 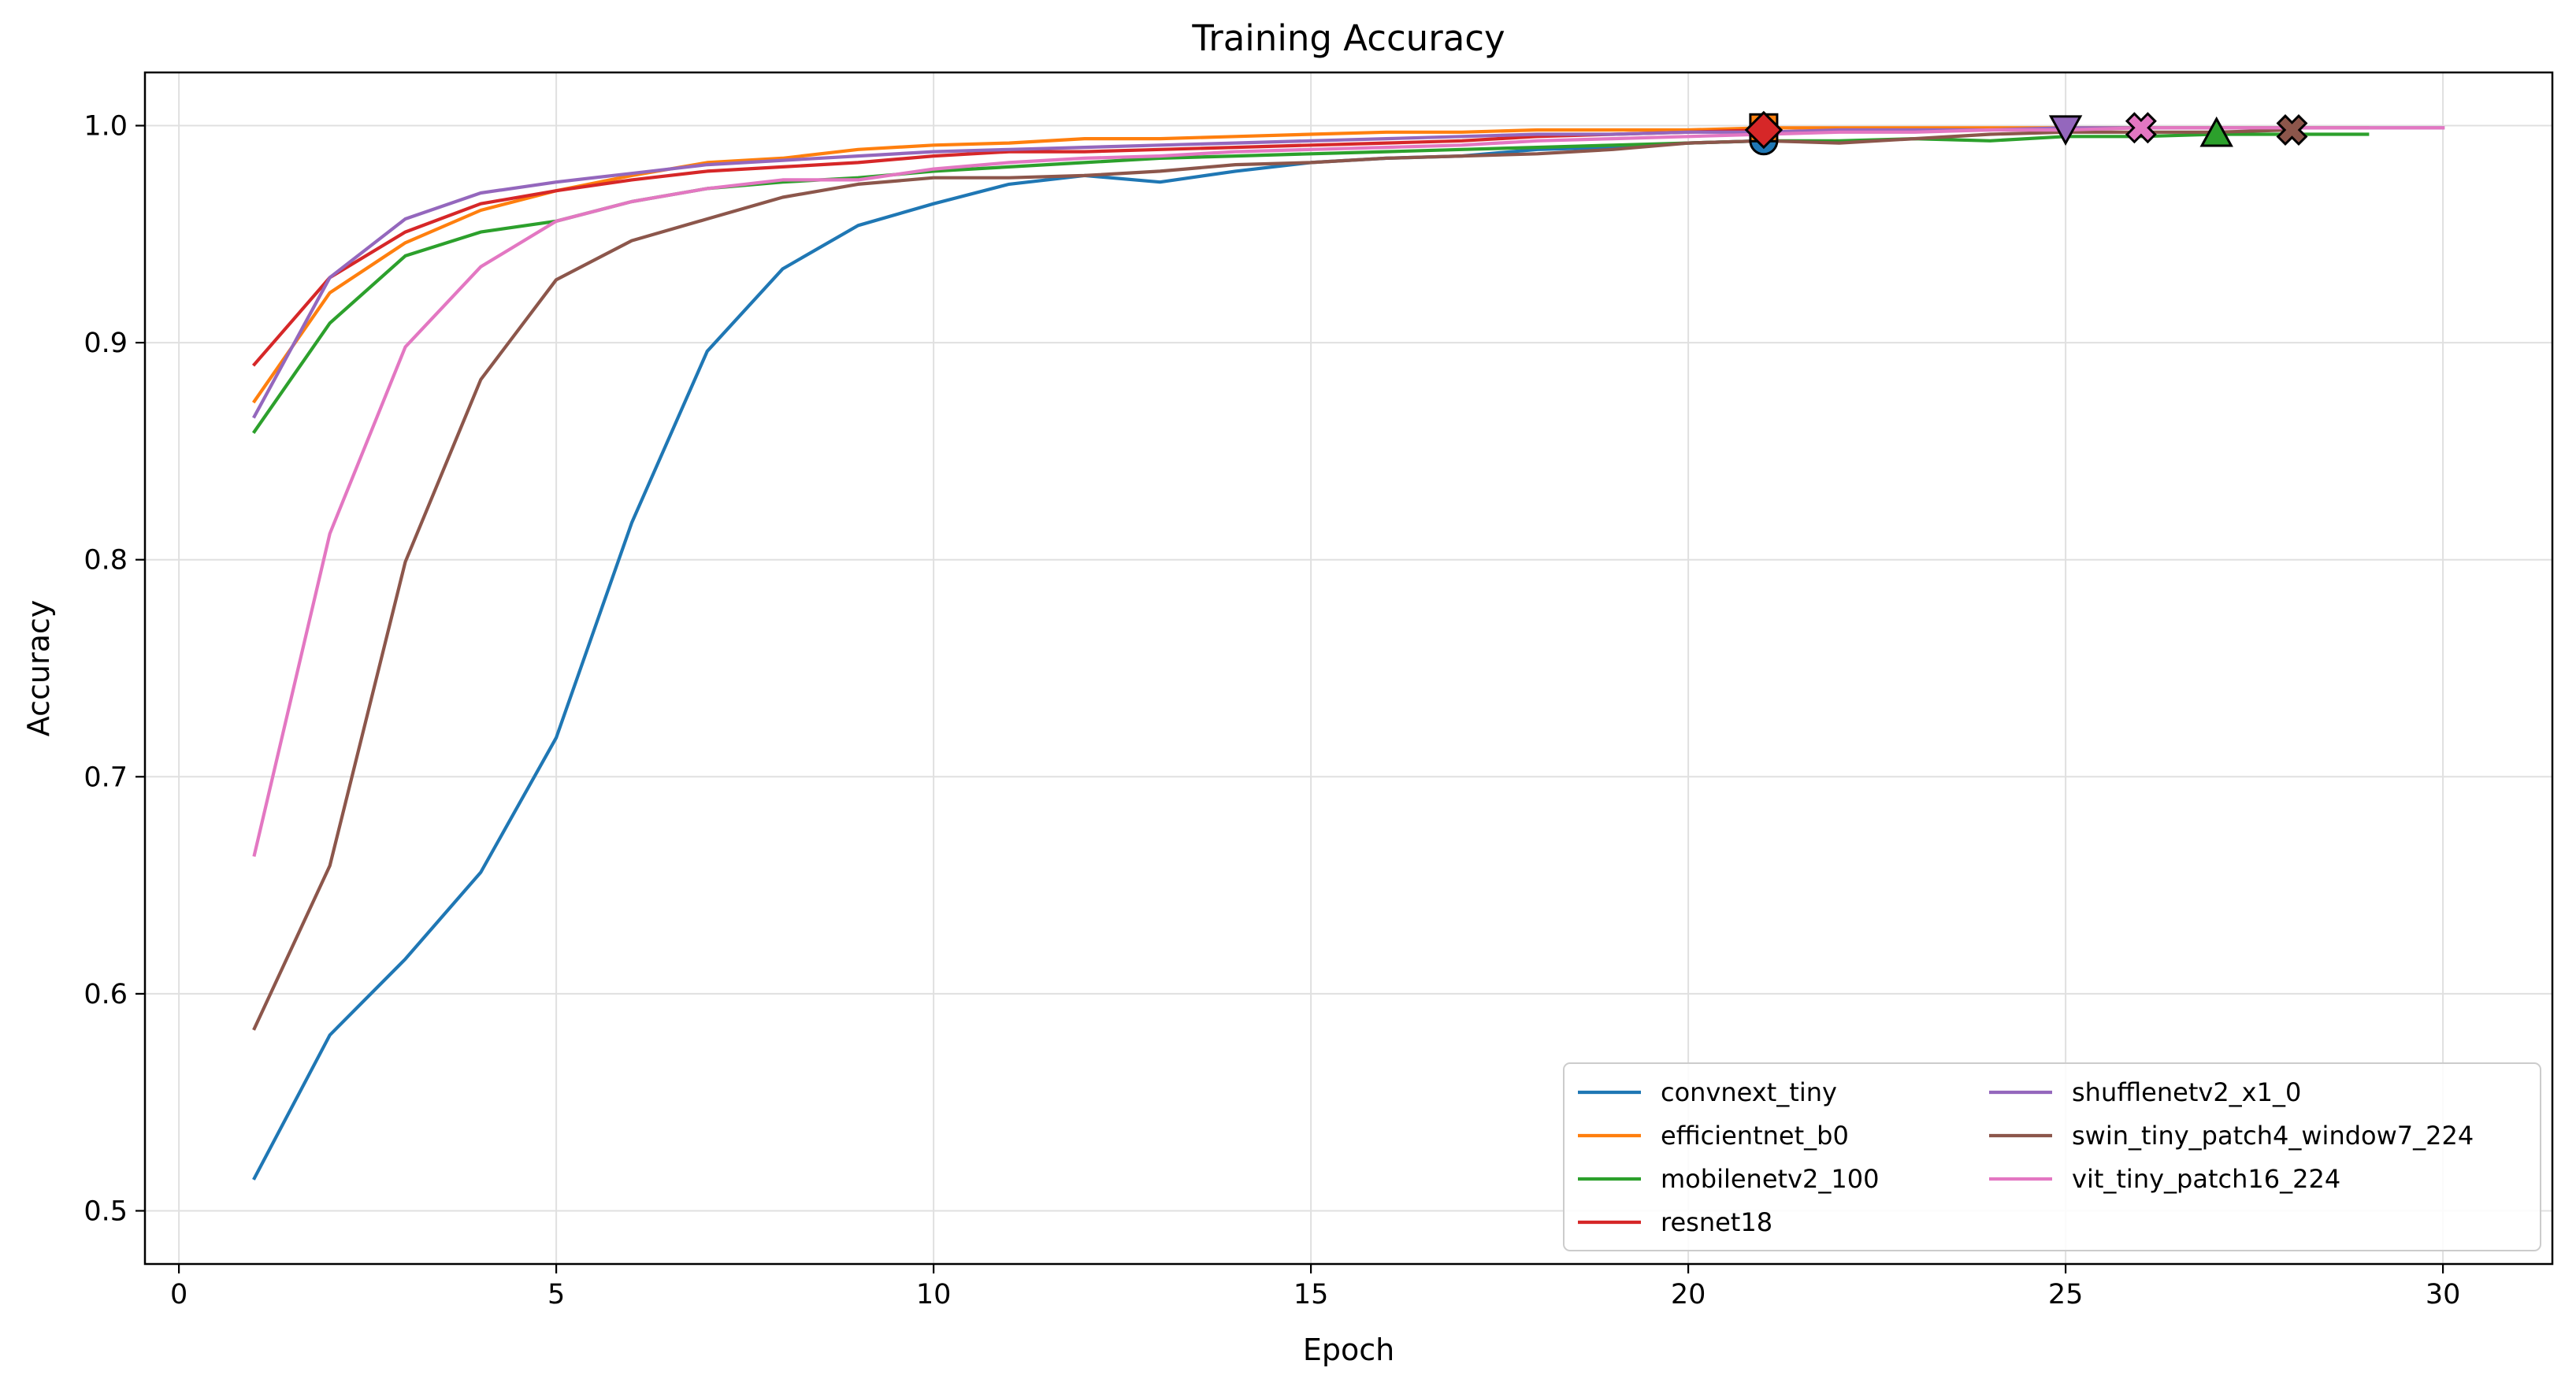 What do you see at coordinates (1688, 1294) in the screenshot?
I see `x-tick-label: 20` at bounding box center [1688, 1294].